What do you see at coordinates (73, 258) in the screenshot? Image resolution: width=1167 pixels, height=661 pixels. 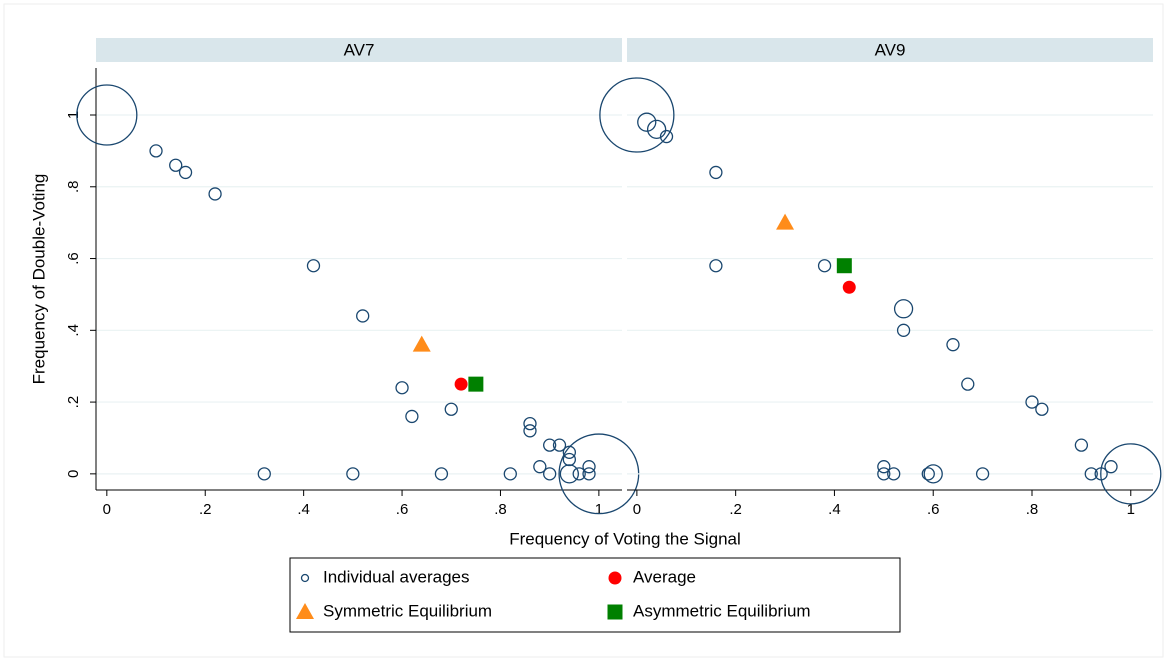 I see `y-tick-label: .6` at bounding box center [73, 258].